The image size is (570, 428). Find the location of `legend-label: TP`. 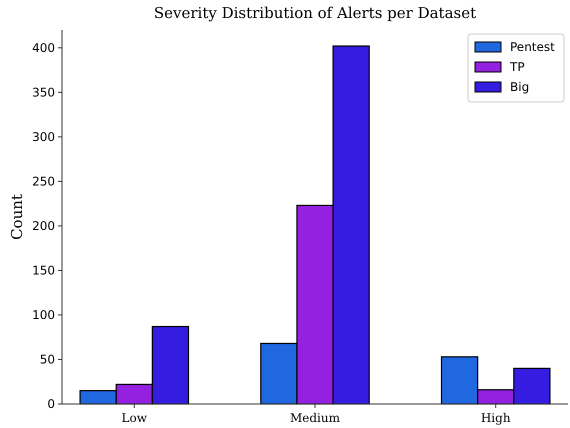

legend-label: TP is located at coordinates (517, 67).